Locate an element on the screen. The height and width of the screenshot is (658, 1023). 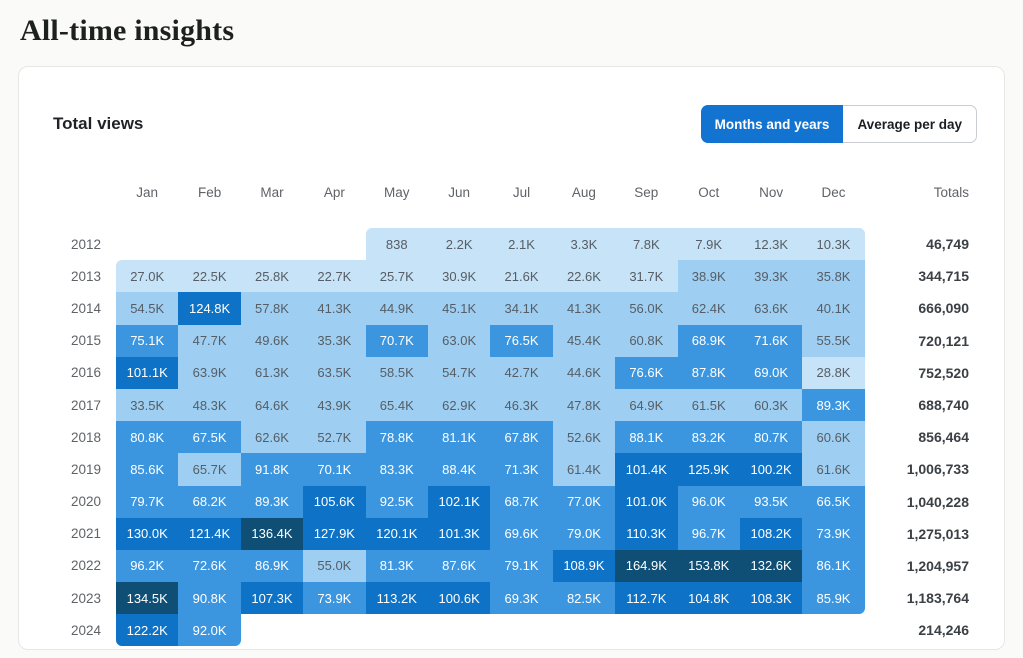
row-total: 46,749 is located at coordinates (947, 244).